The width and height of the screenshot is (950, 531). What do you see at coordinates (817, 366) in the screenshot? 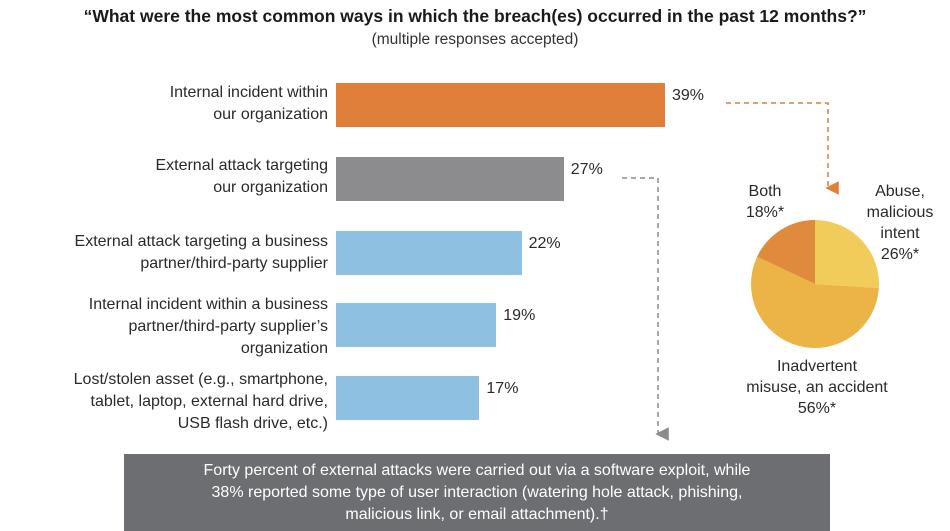
I see `pie-slice-label-line: Inadvertent` at bounding box center [817, 366].